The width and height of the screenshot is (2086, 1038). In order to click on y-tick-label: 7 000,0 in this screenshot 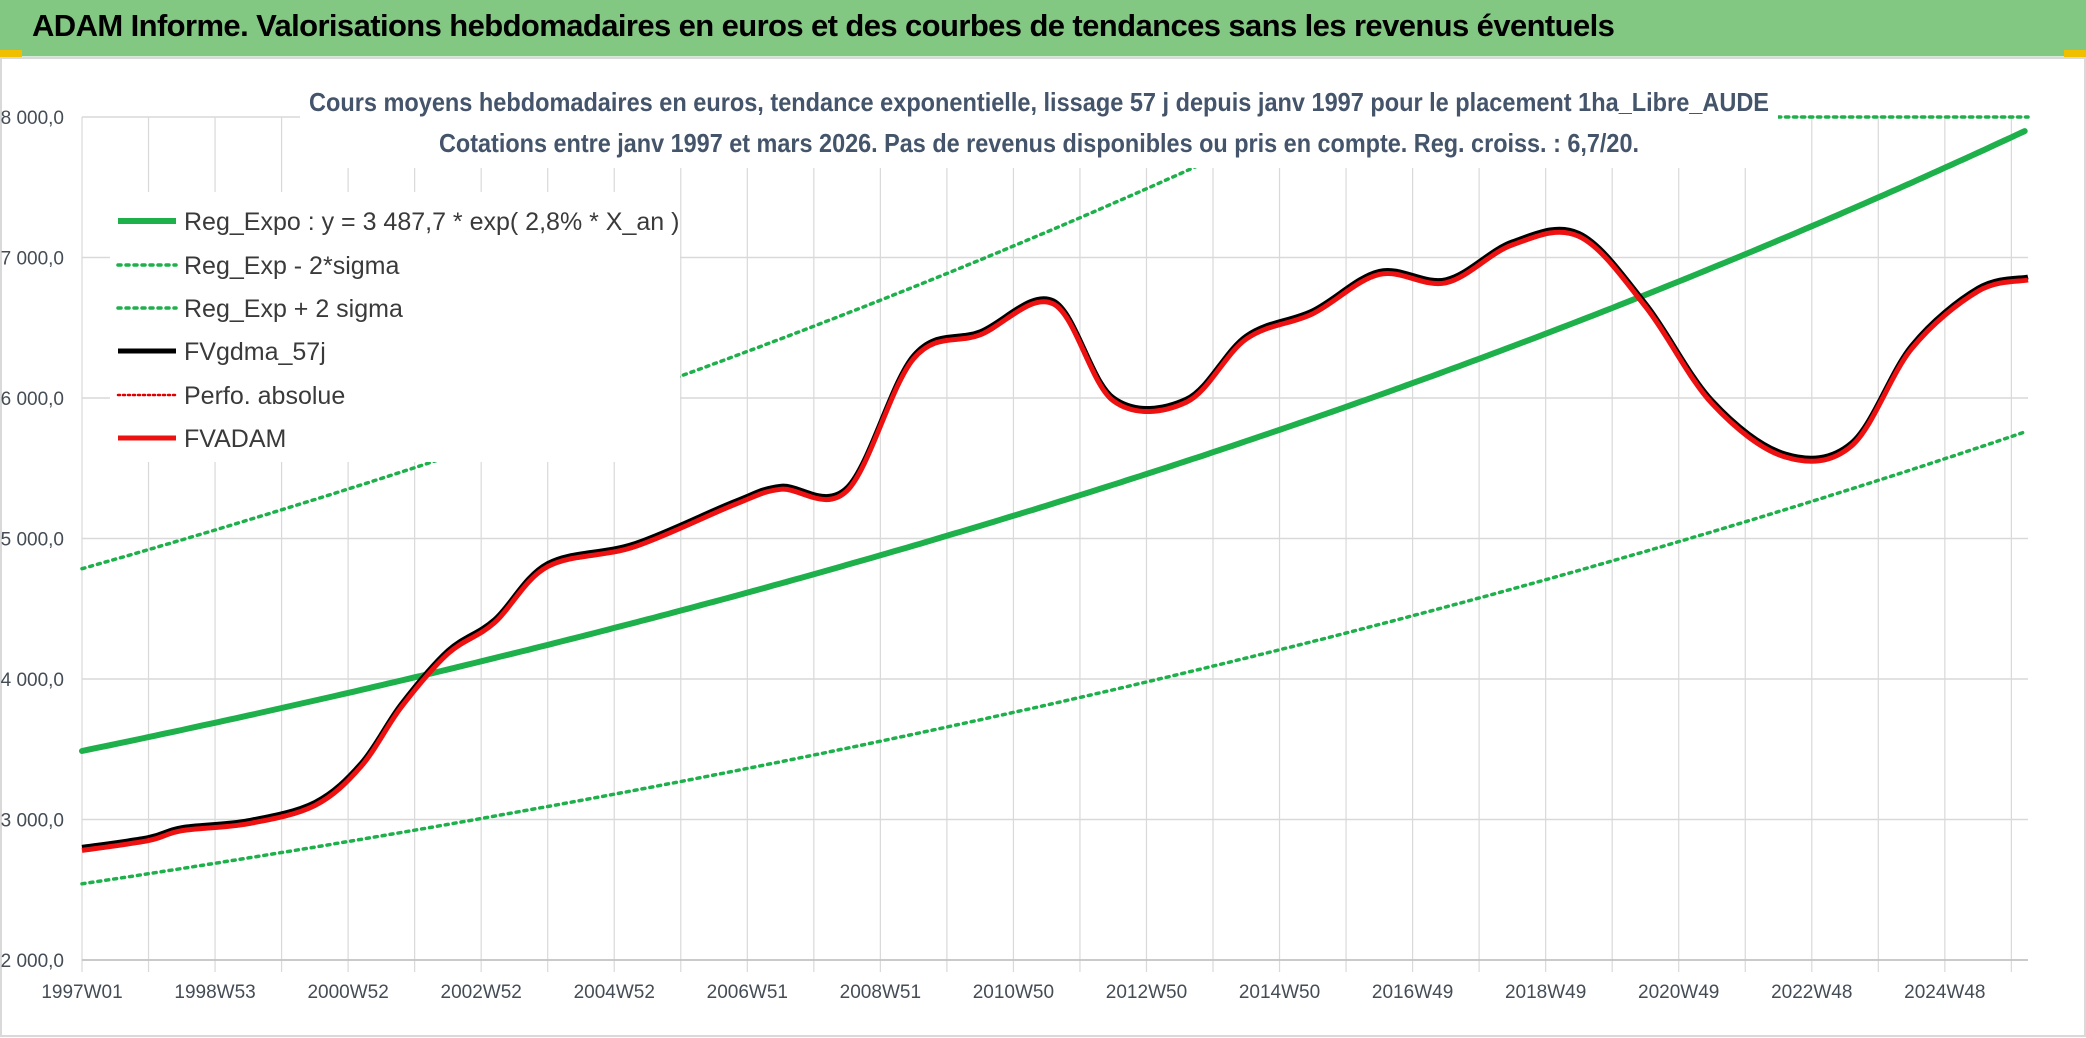, I will do `click(32, 259)`.